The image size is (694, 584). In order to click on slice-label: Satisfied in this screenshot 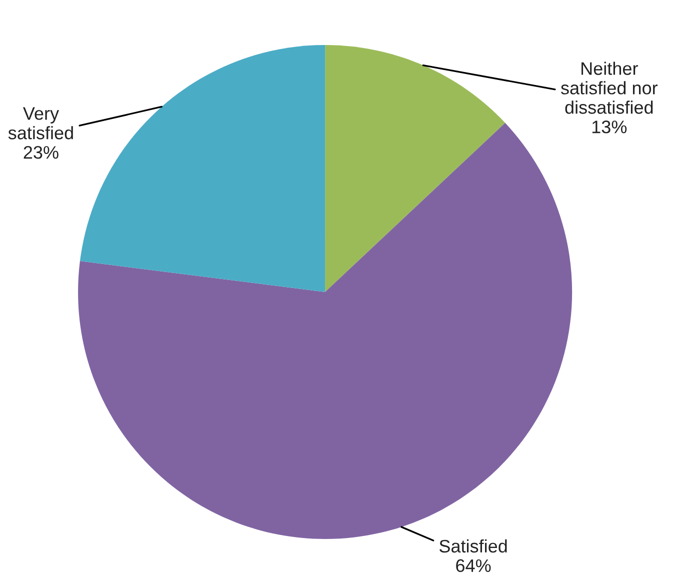, I will do `click(473, 546)`.